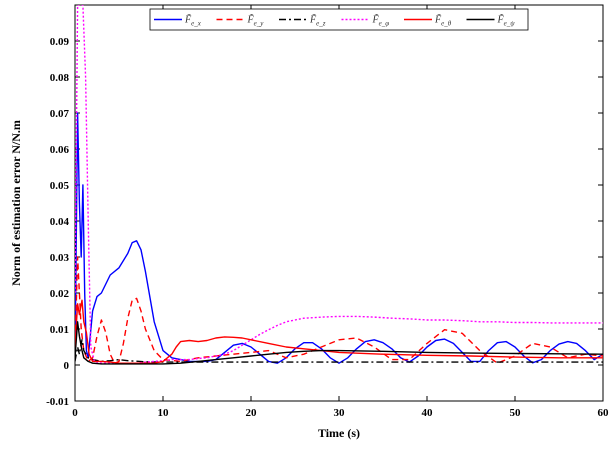 Image resolution: width=610 pixels, height=470 pixels. I want to click on legend-label-1: F̃e_x, so click(193, 20).